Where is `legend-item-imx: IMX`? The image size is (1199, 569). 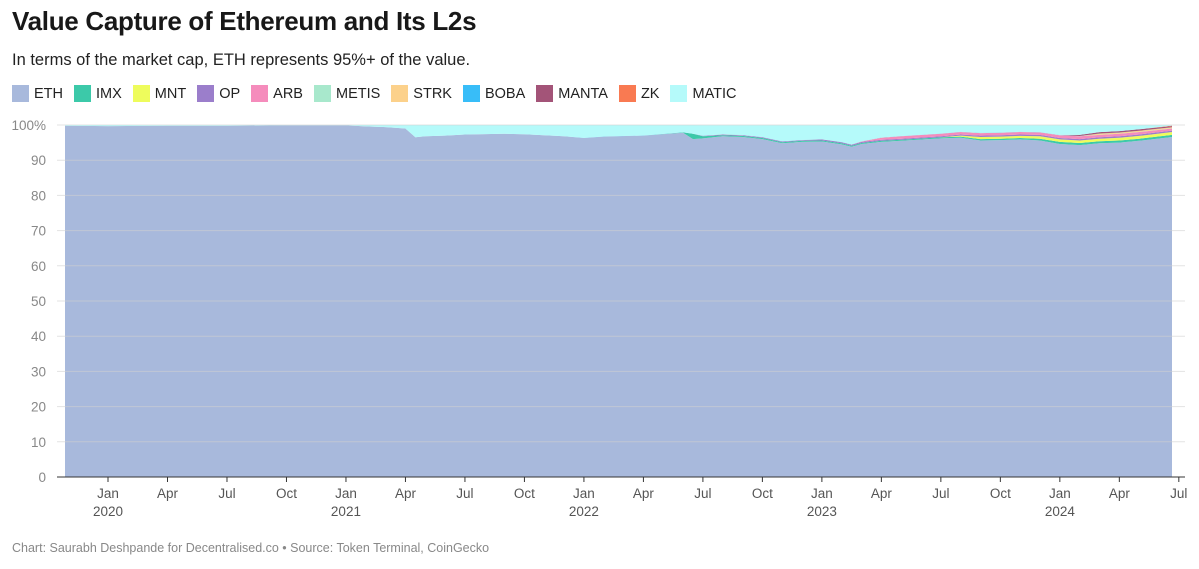 legend-item-imx: IMX is located at coordinates (98, 93).